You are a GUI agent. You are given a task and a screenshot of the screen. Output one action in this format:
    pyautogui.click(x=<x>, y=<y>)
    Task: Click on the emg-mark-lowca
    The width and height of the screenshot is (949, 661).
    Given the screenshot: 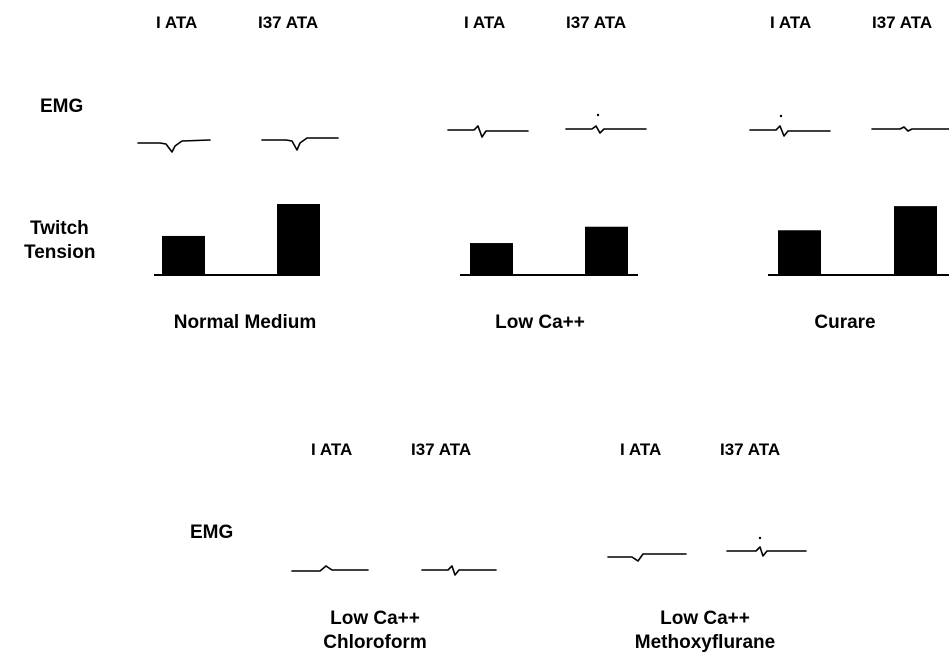 What is the action you would take?
    pyautogui.click(x=598, y=115)
    